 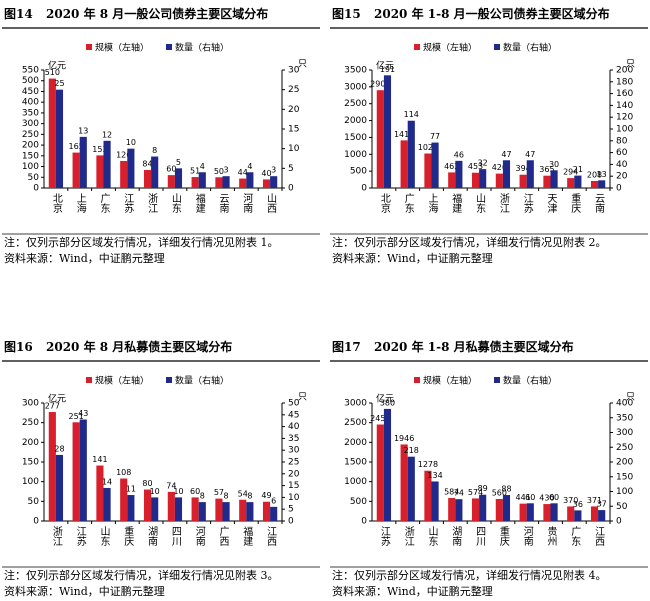 What do you see at coordinates (294, 110) in the screenshot?
I see `y2-tick-label: 20` at bounding box center [294, 110].